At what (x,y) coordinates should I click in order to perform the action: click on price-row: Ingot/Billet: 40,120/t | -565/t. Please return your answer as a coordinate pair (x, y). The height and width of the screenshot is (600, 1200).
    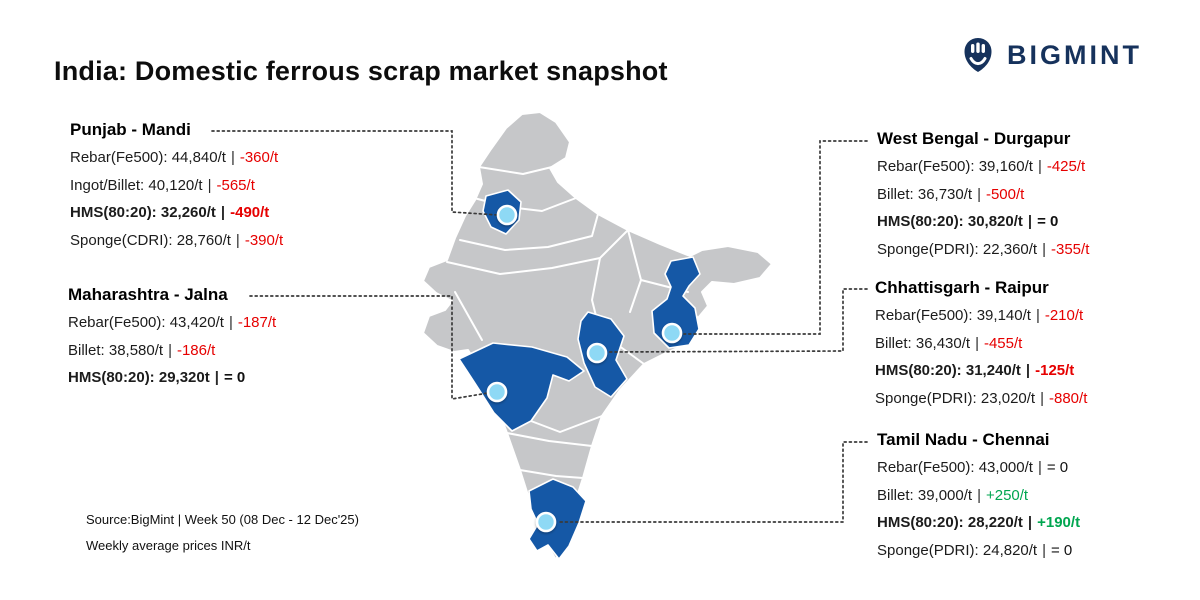
    Looking at the image, I should click on (176, 186).